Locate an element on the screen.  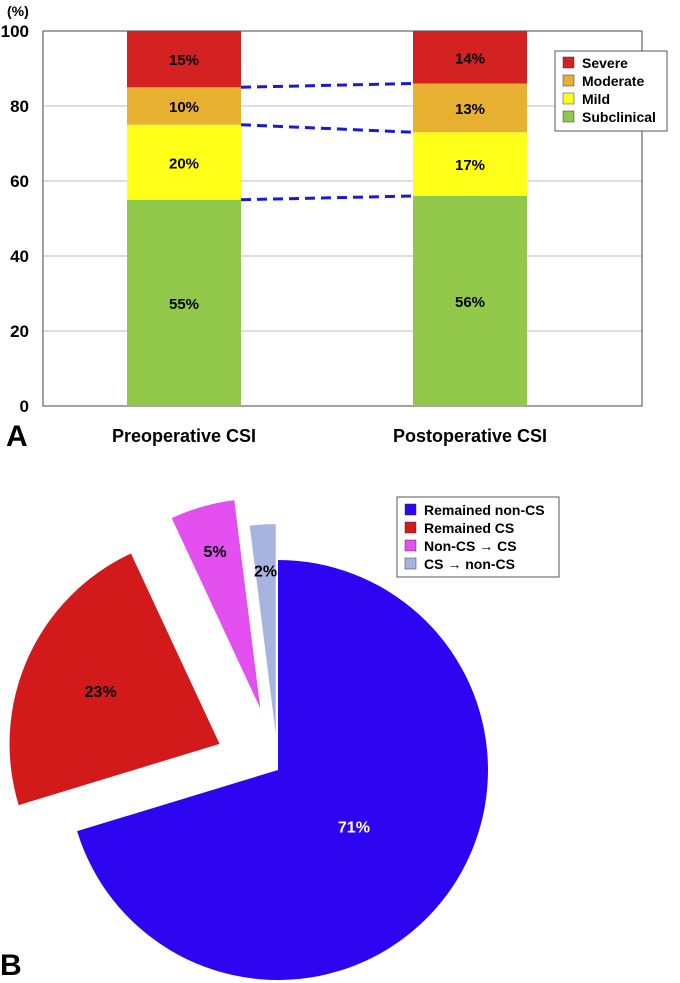
y-tick-label: 0 is located at coordinates (24, 406).